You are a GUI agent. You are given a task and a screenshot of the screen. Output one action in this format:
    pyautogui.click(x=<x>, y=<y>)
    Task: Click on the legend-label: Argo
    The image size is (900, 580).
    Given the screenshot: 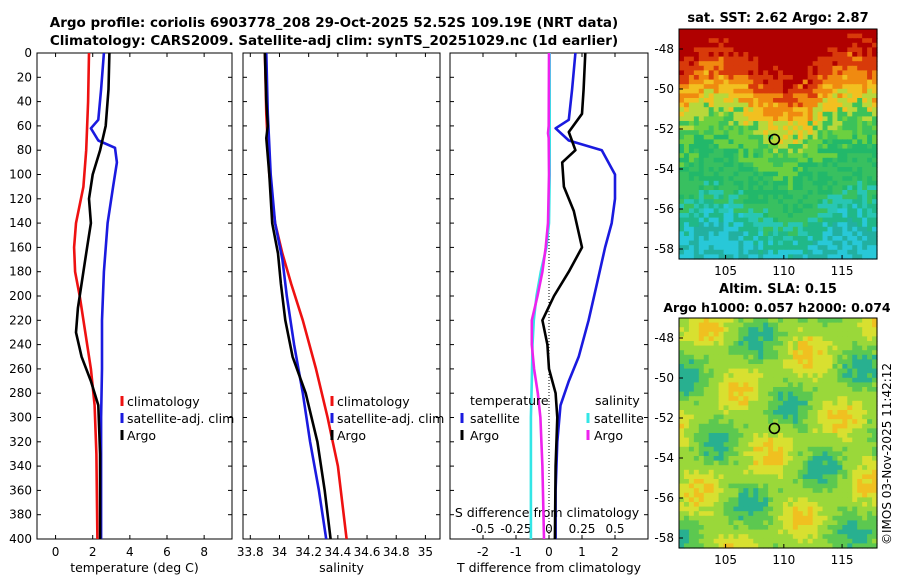 What is the action you would take?
    pyautogui.click(x=484, y=435)
    